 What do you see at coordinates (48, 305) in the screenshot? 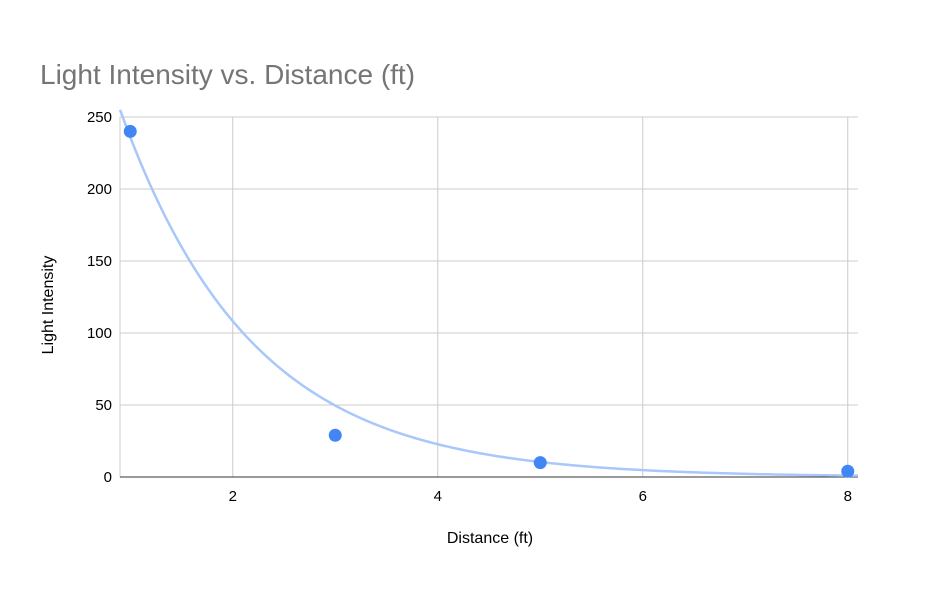
I see `y-axis-label: Light Intensity` at bounding box center [48, 305].